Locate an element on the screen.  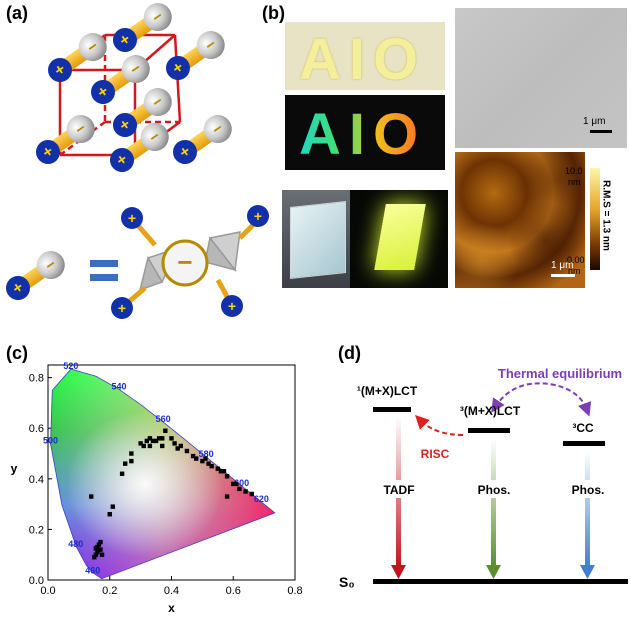
y-tick-label: 0.8 is located at coordinates (36, 379).